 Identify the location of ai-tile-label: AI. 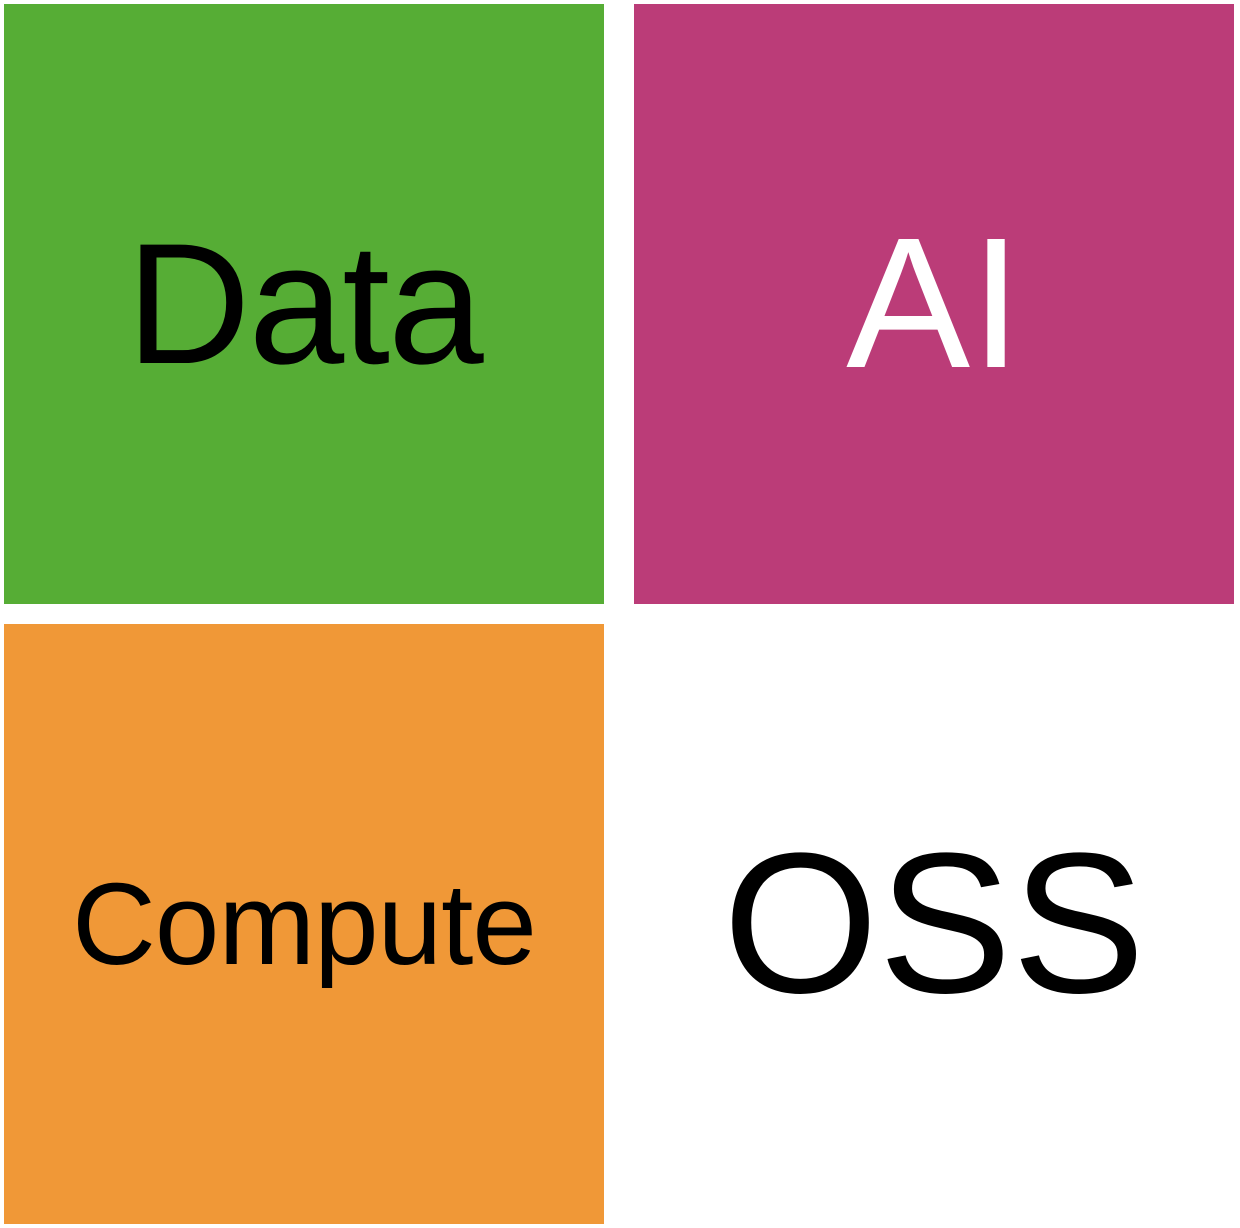
(934, 303).